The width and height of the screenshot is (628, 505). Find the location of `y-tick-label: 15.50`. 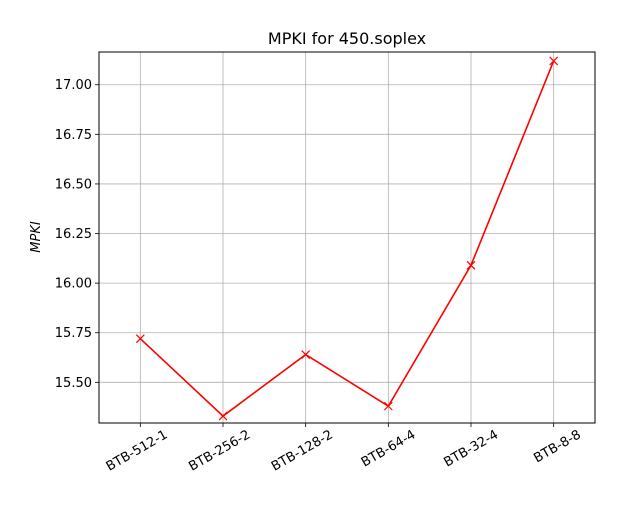

y-tick-label: 15.50 is located at coordinates (73, 383).